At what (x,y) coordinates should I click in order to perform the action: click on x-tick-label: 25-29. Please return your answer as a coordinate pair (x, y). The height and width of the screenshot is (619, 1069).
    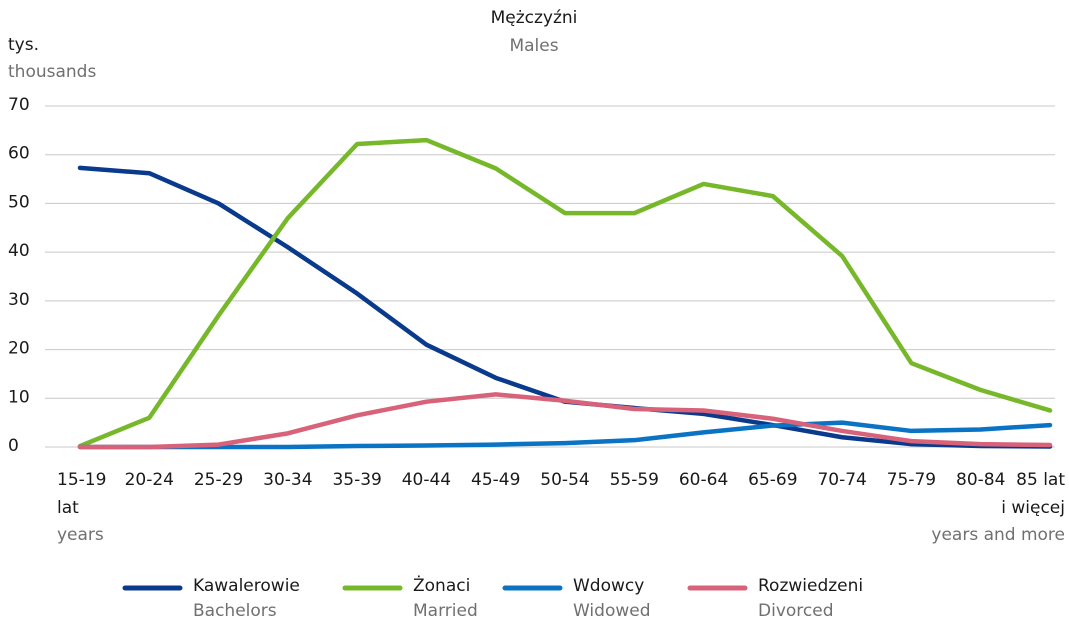
    Looking at the image, I should click on (218, 480).